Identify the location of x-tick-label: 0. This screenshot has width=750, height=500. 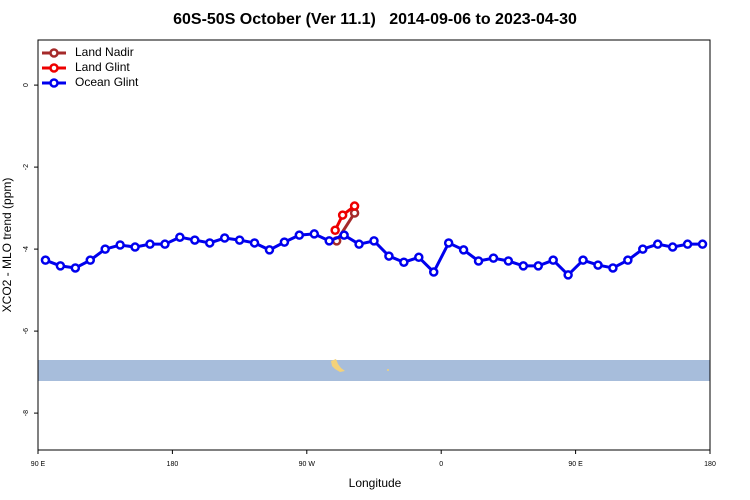
(441, 464).